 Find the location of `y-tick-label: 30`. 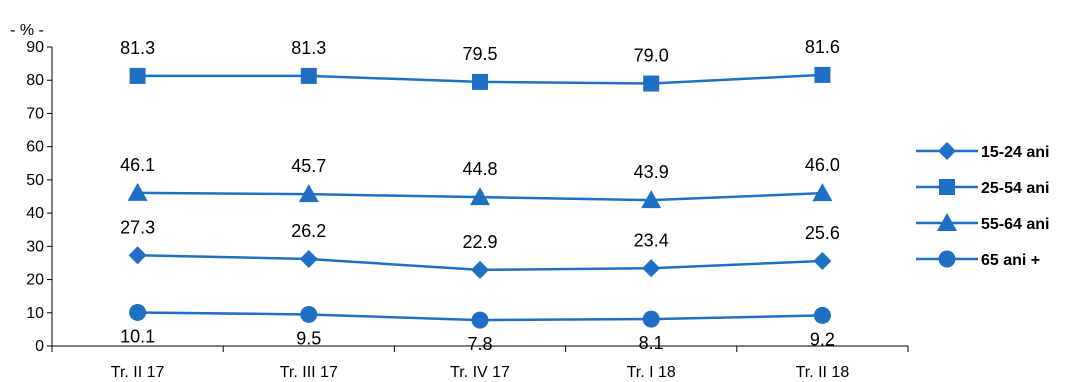

y-tick-label: 30 is located at coordinates (35, 246).